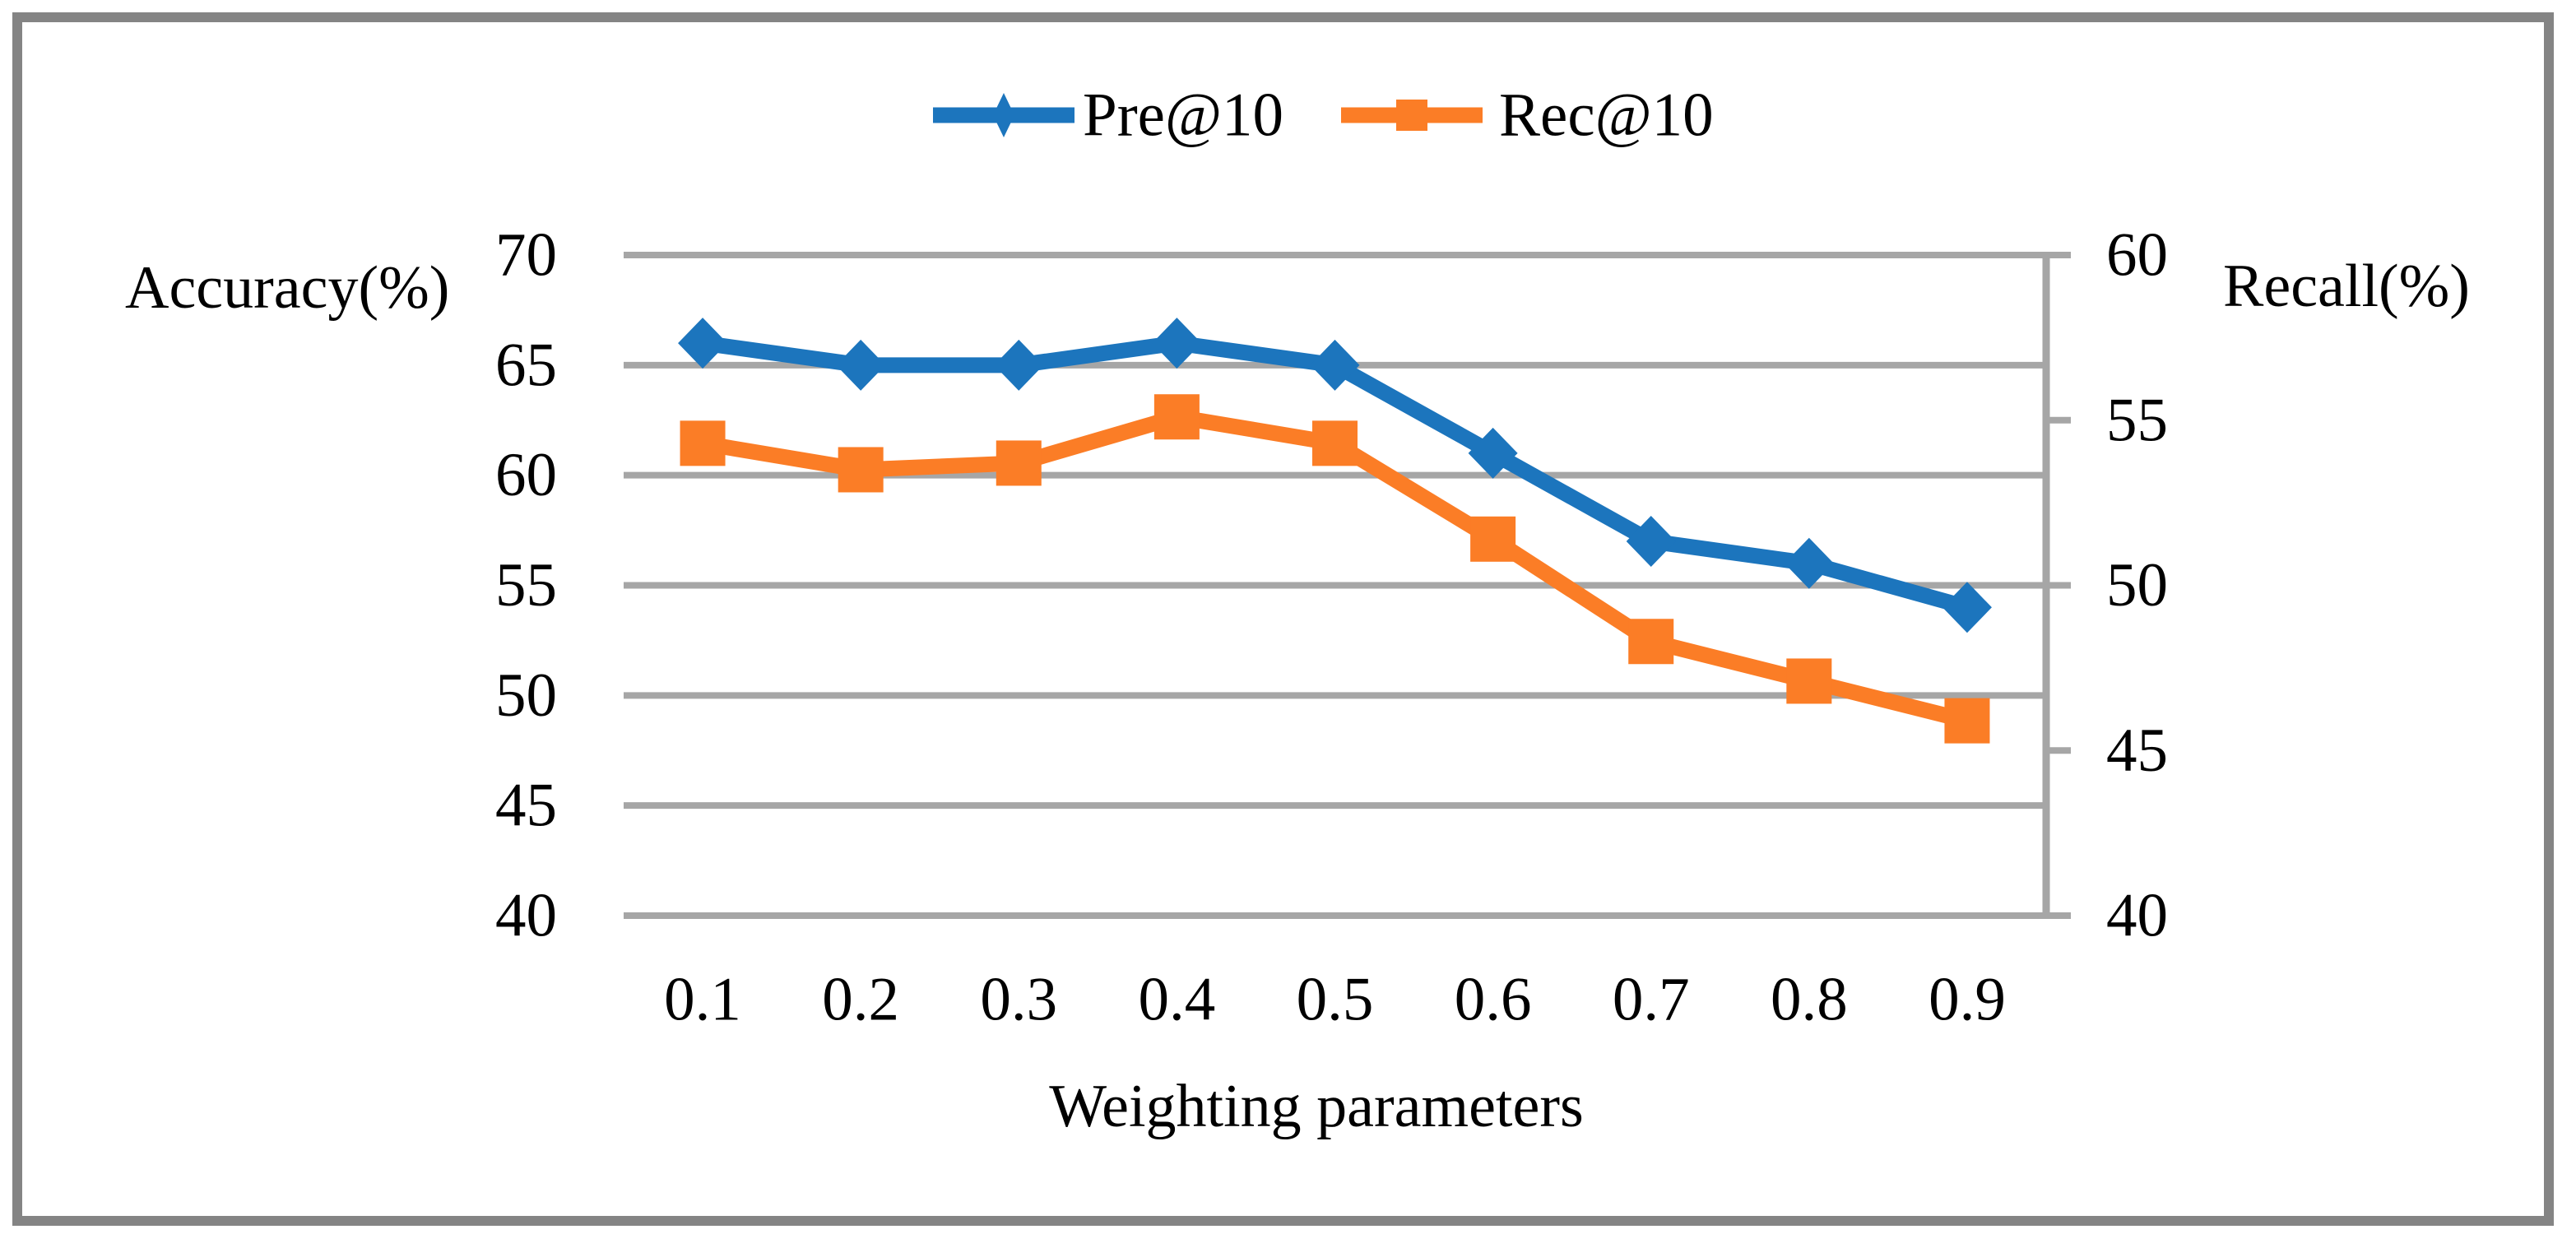 This screenshot has height=1248, width=2576. What do you see at coordinates (1809, 1000) in the screenshot?
I see `x-tick-label: 0.8` at bounding box center [1809, 1000].